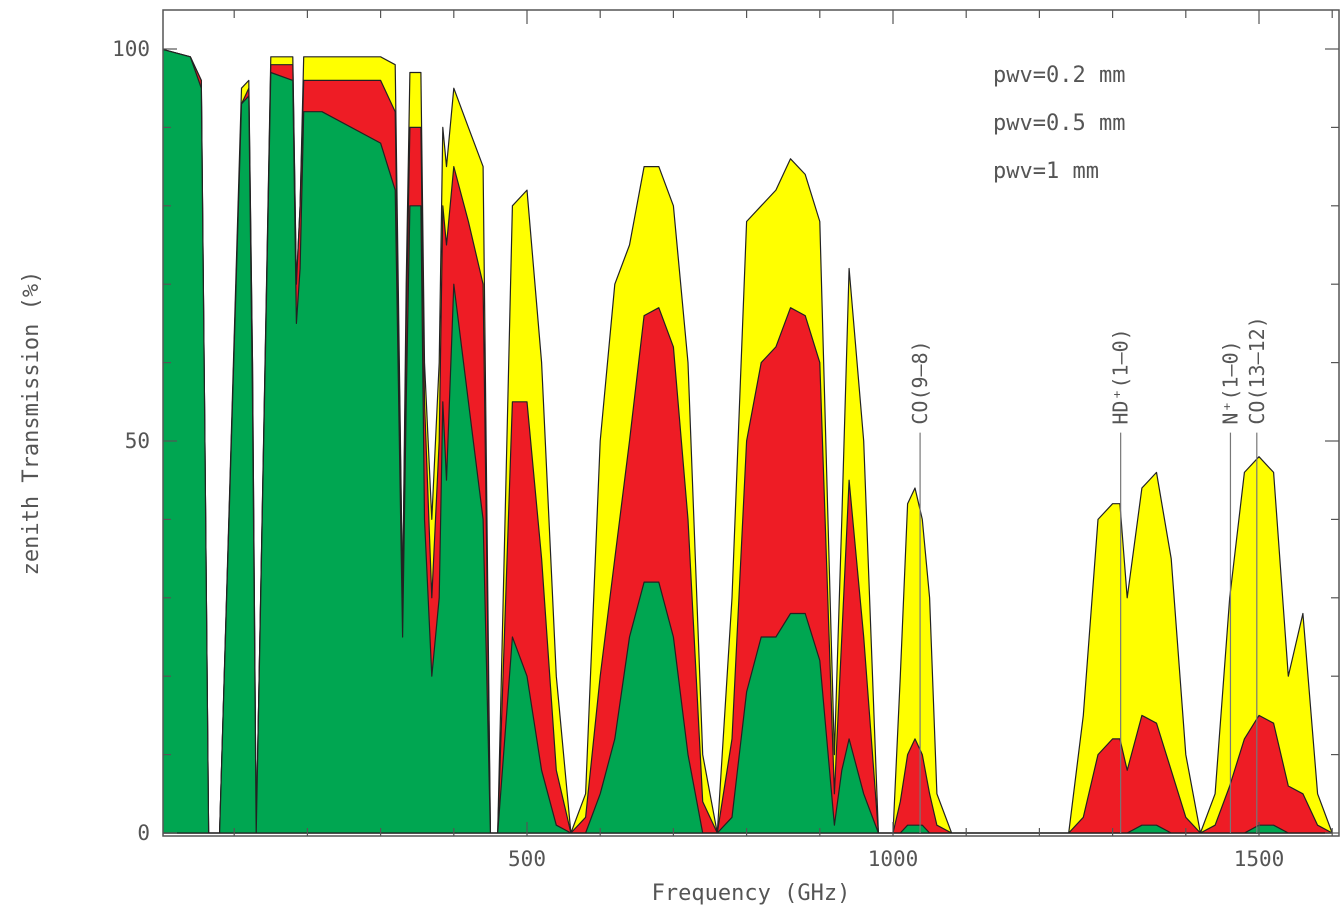  What do you see at coordinates (1121, 376) in the screenshot?
I see `annotation-label-2: HD⁺(1–0)` at bounding box center [1121, 376].